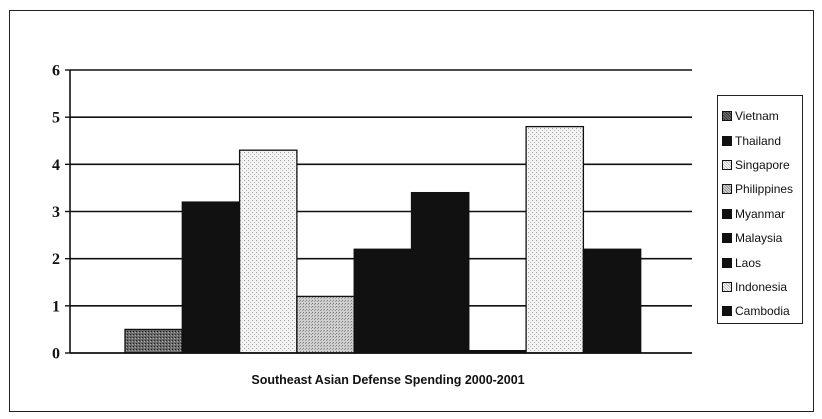 This screenshot has height=419, width=822. Describe the element at coordinates (56, 306) in the screenshot. I see `y-tick-label: 1` at that location.